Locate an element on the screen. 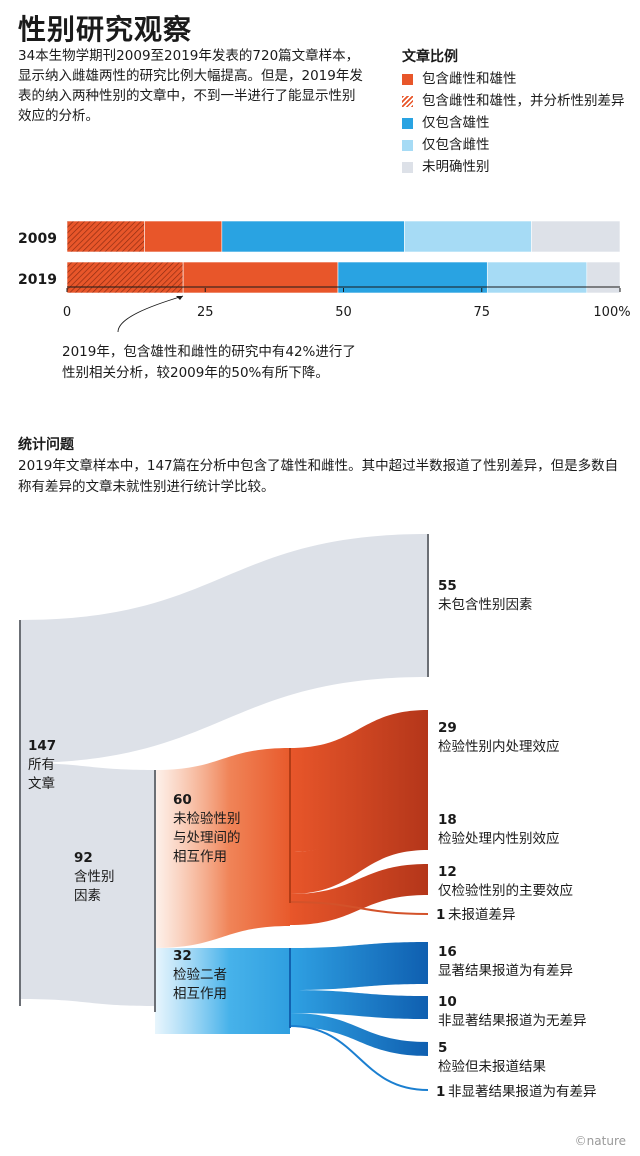 The width and height of the screenshot is (640, 1156). sankey-link-unincluded is located at coordinates (224, 648).